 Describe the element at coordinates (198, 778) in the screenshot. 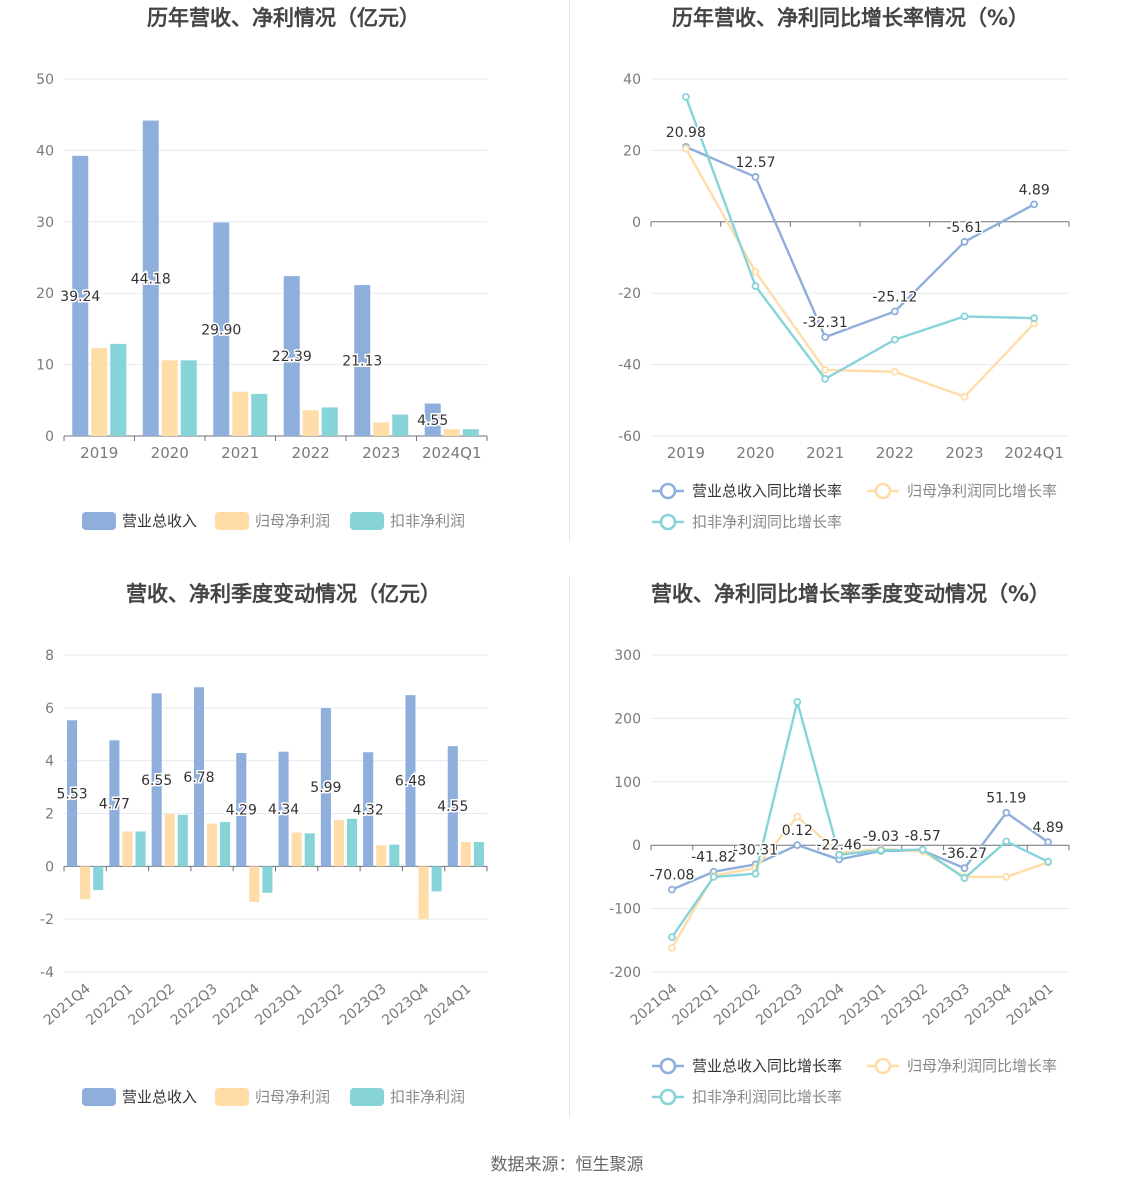

I see `data-label: 6.78` at that location.